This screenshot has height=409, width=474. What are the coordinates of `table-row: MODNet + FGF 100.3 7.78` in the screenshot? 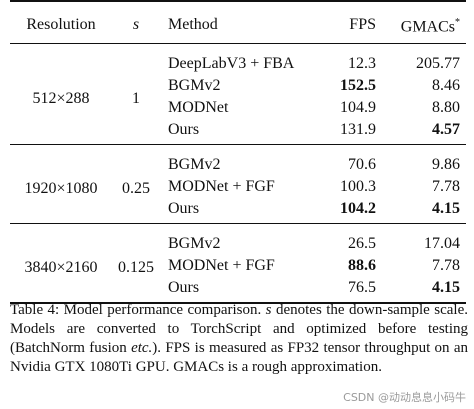 It's located at (238, 187).